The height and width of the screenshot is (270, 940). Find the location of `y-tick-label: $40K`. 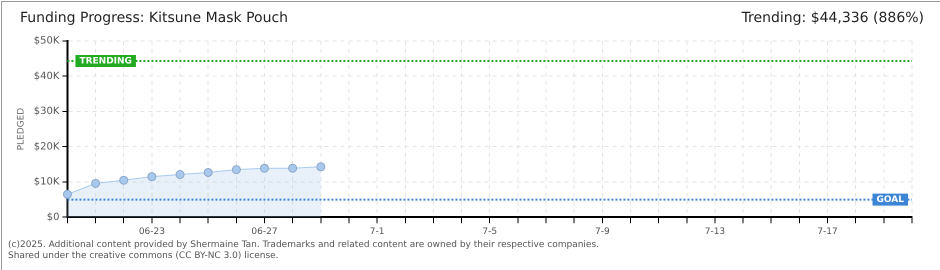

y-tick-label: $40K is located at coordinates (47, 76).